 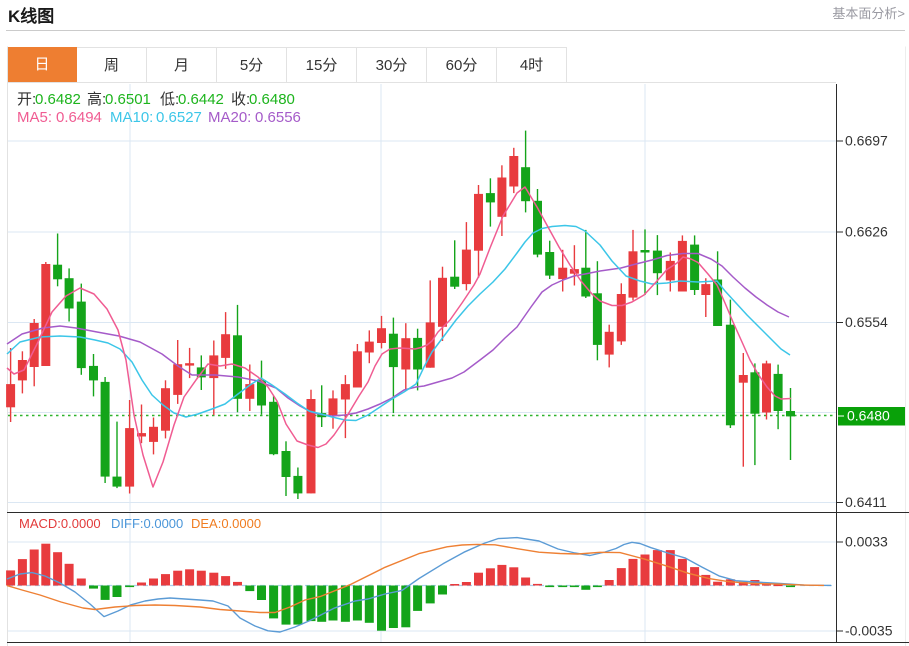 I want to click on svg-text: MA10:, so click(x=131, y=117).